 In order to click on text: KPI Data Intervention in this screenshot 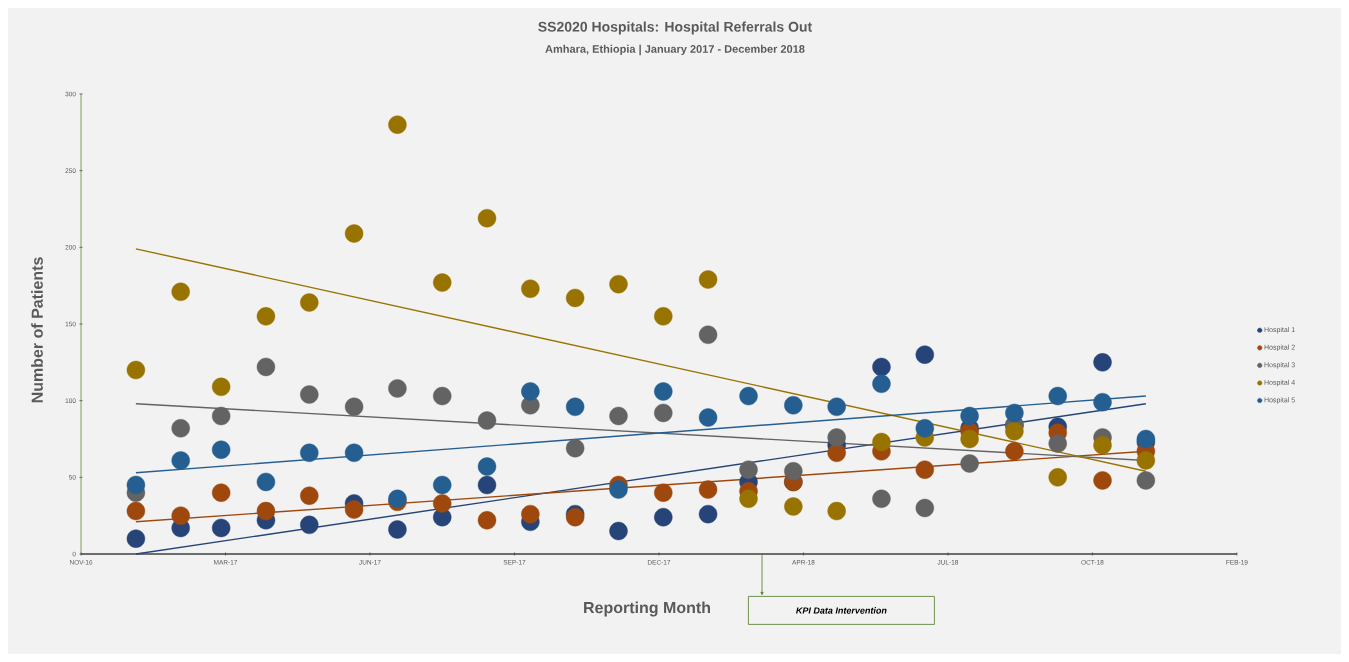, I will do `click(841, 610)`.